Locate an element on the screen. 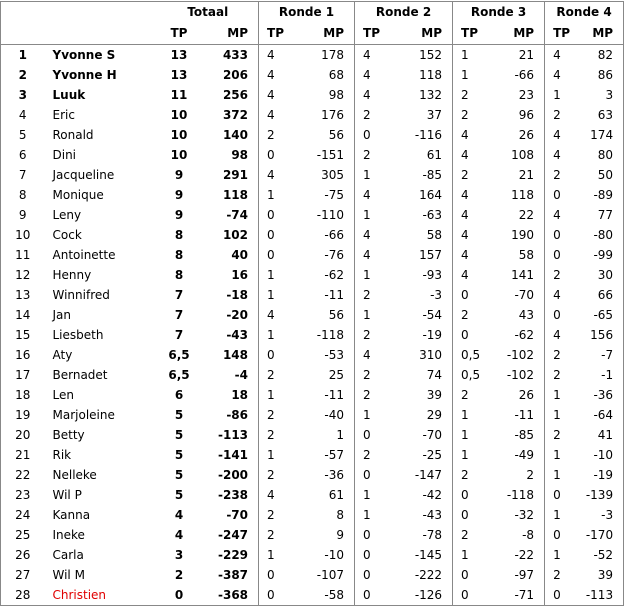 The image size is (624, 608). score-cell: 77 is located at coordinates (605, 215).